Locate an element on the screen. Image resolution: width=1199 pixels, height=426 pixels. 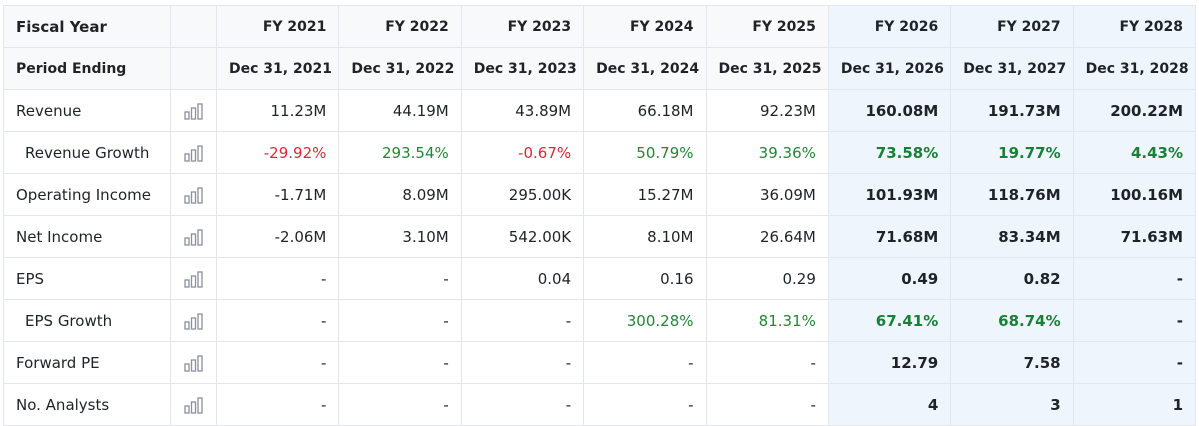
table-cell: 8.09M is located at coordinates (400, 194).